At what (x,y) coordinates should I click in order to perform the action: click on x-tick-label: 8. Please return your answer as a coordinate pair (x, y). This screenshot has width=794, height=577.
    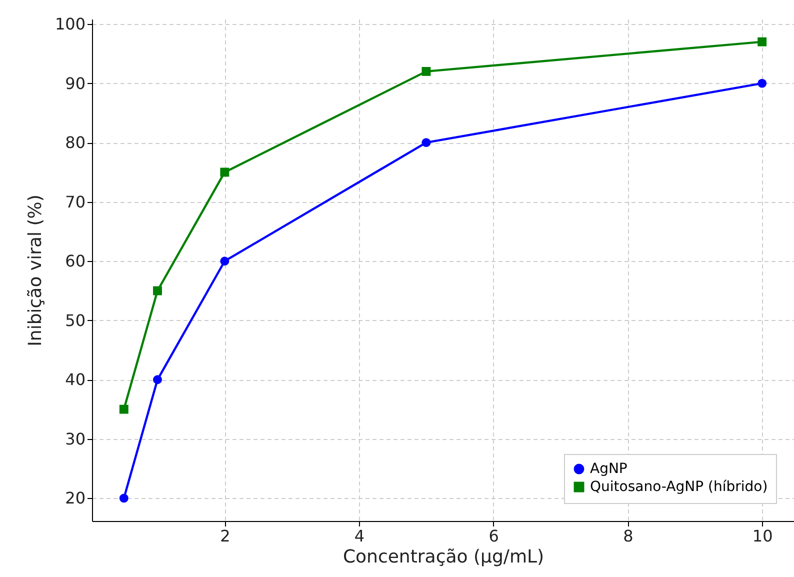
    Looking at the image, I should click on (628, 536).